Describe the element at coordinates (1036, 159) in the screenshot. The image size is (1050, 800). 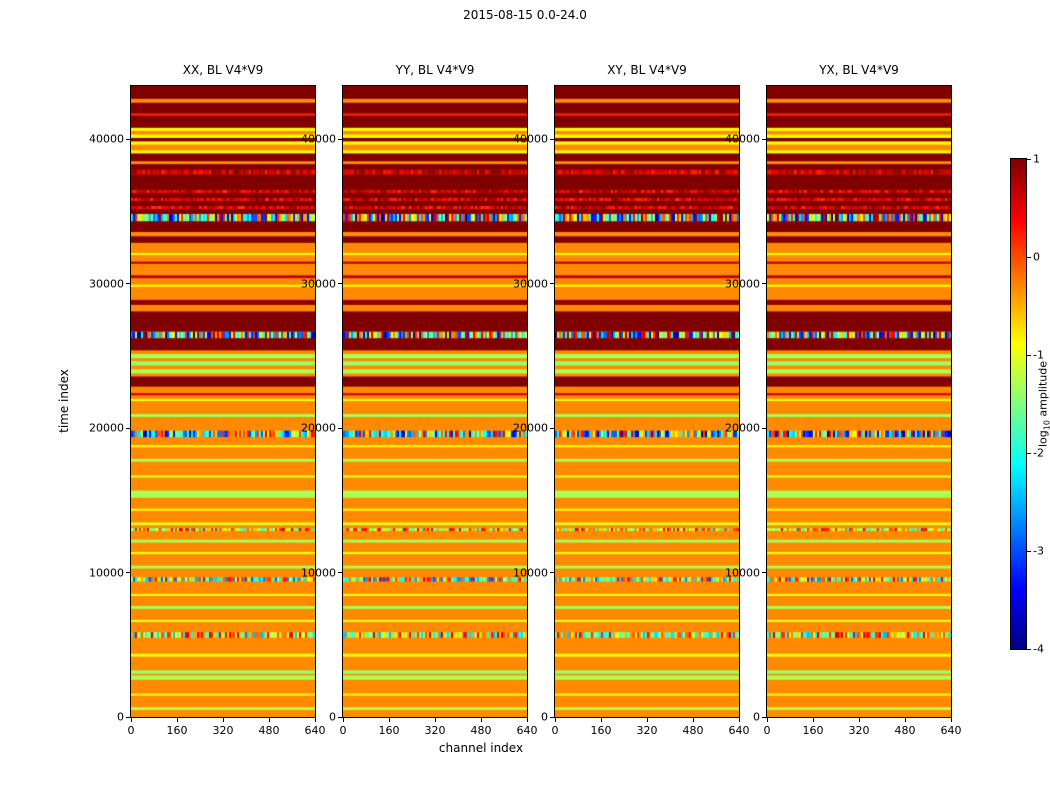
I see `colorbar-tick-label: 1` at that location.